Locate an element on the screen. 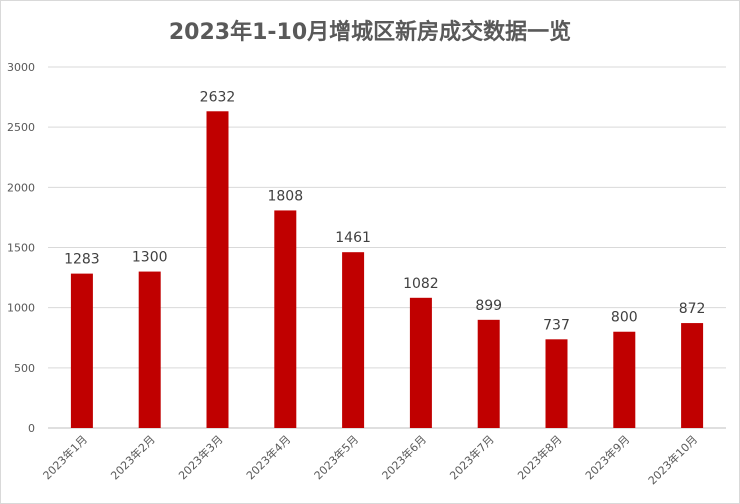 This screenshot has height=504, width=740. y-tick-label: 2000 is located at coordinates (21, 187).